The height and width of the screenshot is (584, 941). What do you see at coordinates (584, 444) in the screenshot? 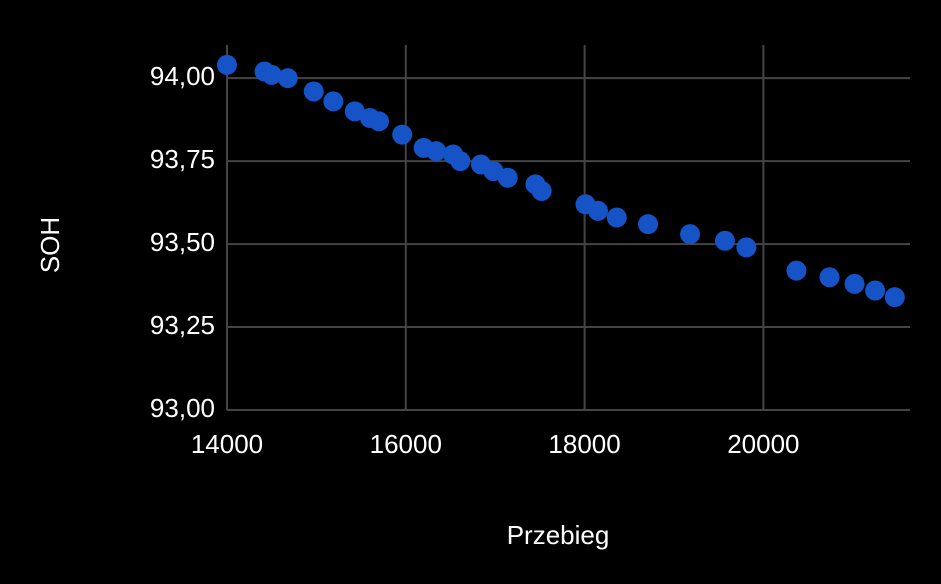
I see `x-tick-label: 18000` at bounding box center [584, 444].